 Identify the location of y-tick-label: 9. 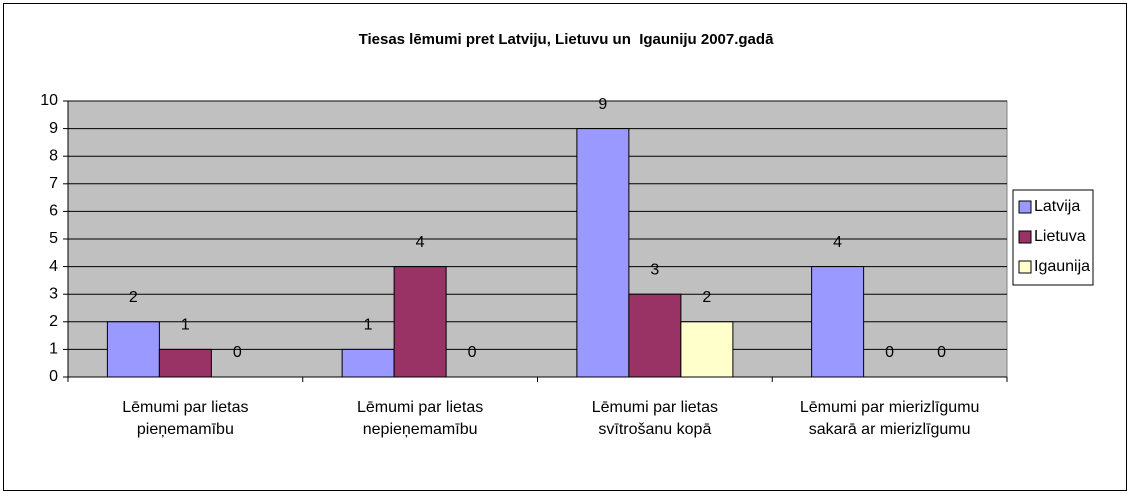
(53, 128).